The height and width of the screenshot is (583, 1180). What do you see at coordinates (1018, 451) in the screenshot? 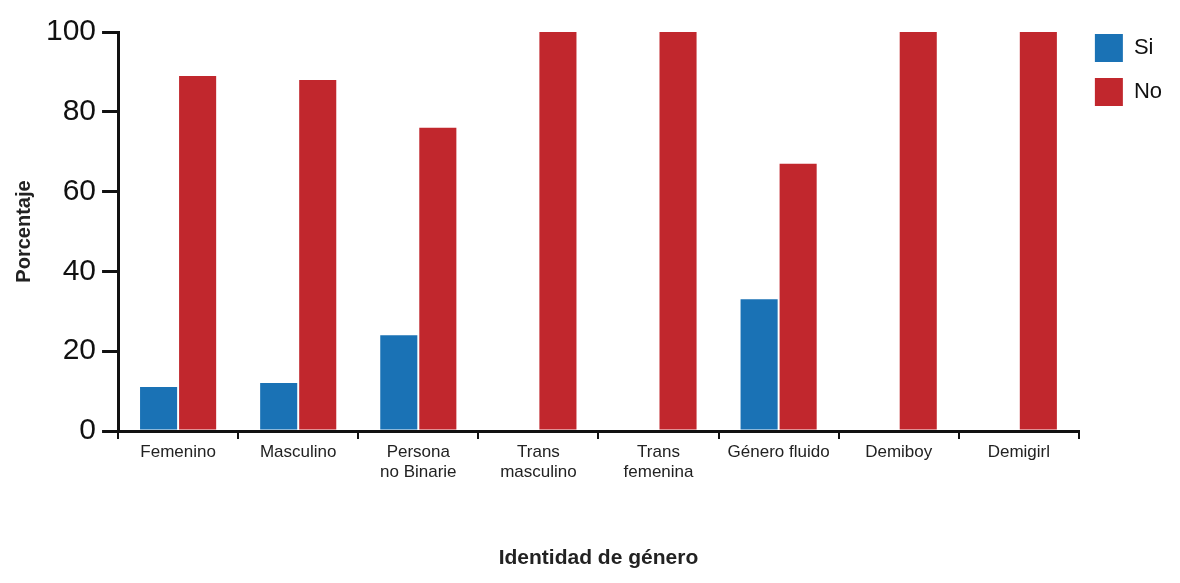
I see `x-tick-label: Demigirl` at bounding box center [1018, 451].